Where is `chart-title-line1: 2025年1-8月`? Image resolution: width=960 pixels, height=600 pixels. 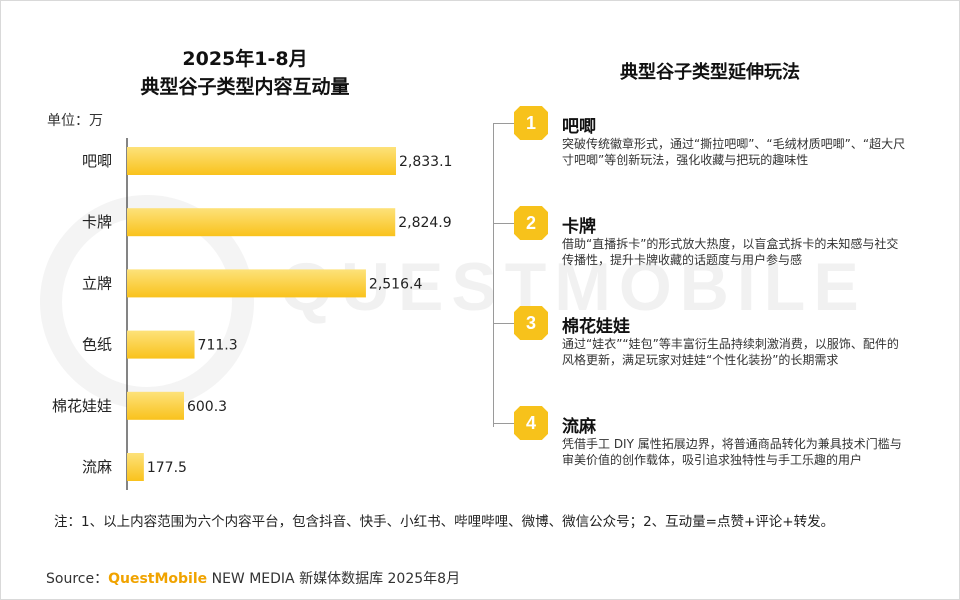 chart-title-line1: 2025年1-8月 is located at coordinates (245, 59).